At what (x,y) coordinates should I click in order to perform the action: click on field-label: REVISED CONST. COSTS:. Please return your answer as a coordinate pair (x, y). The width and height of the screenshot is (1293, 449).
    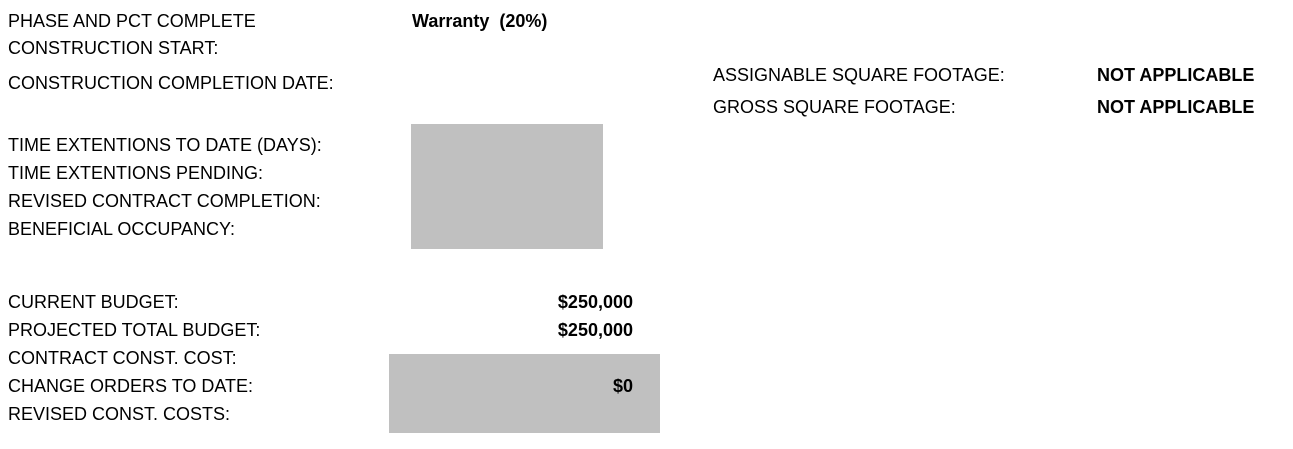
    Looking at the image, I should click on (119, 414).